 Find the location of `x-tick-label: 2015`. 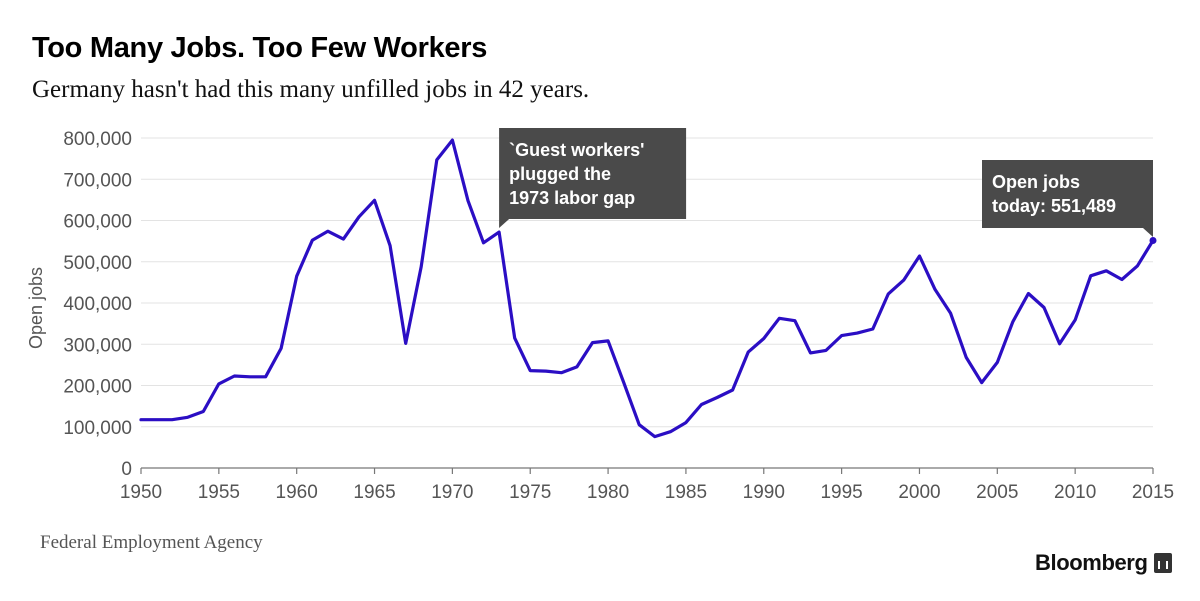

x-tick-label: 2015 is located at coordinates (1153, 492).